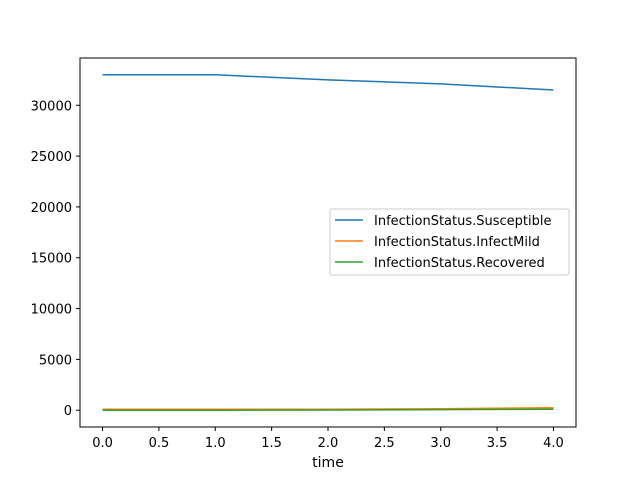 This screenshot has height=480, width=640. I want to click on x-axis: 0.0 0.5 1.0 1.5 2.0 2.5 3.0 3.5 4.0, so click(328, 439).